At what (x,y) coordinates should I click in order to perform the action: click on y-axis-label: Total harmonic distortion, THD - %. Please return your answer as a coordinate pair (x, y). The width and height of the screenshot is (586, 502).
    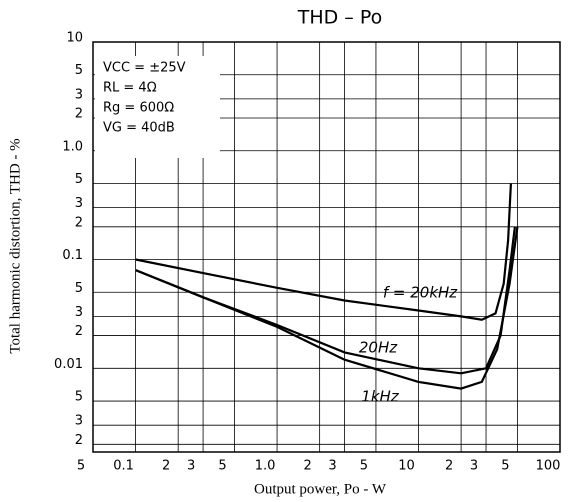
    Looking at the image, I should click on (15, 245).